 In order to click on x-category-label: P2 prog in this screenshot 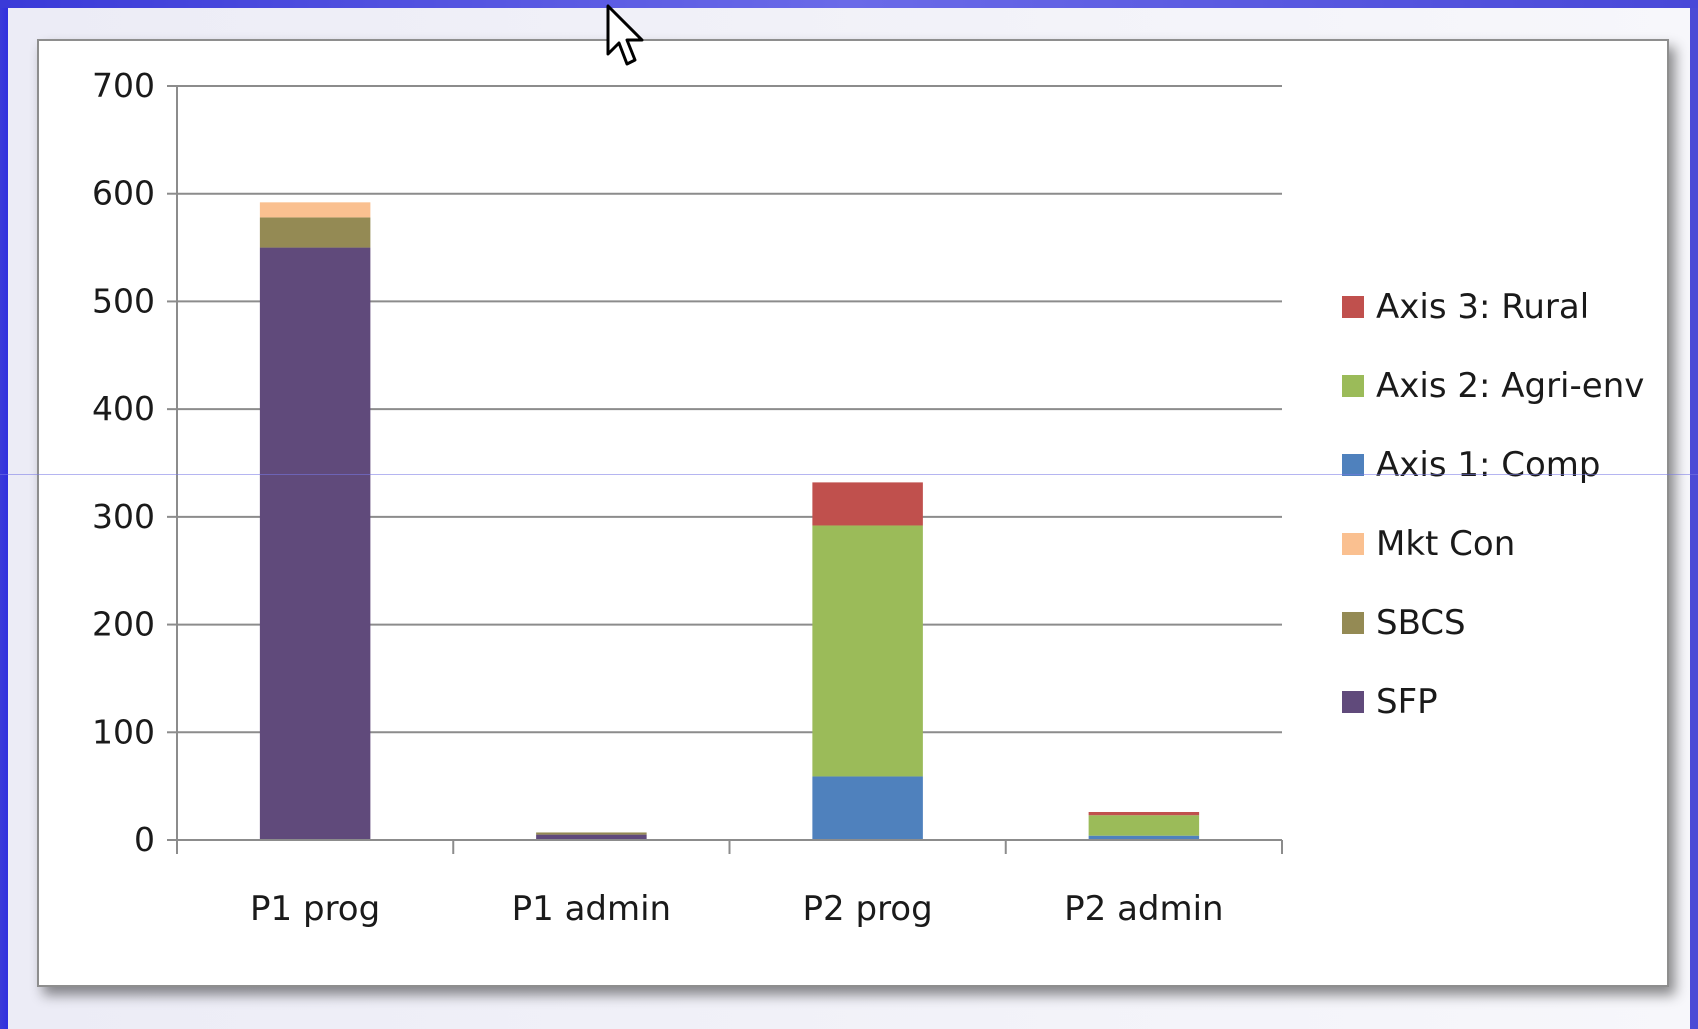, I will do `click(868, 909)`.